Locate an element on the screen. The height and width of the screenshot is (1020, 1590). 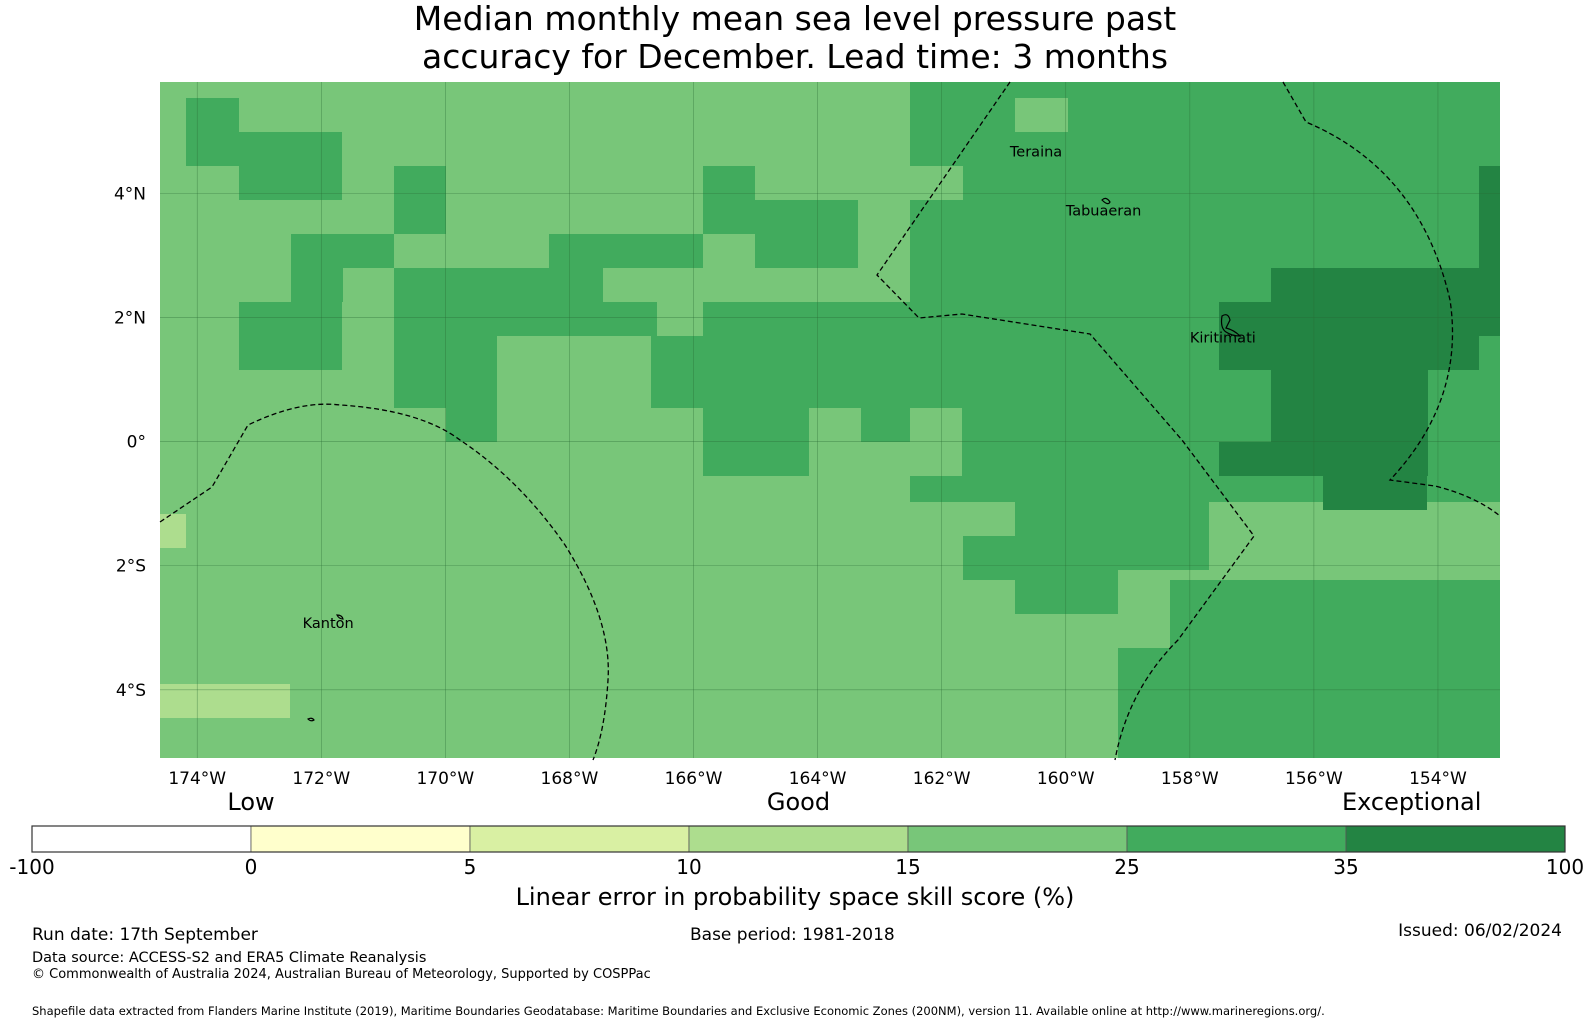
colorbar-tick-label: 5 is located at coordinates (470, 867).